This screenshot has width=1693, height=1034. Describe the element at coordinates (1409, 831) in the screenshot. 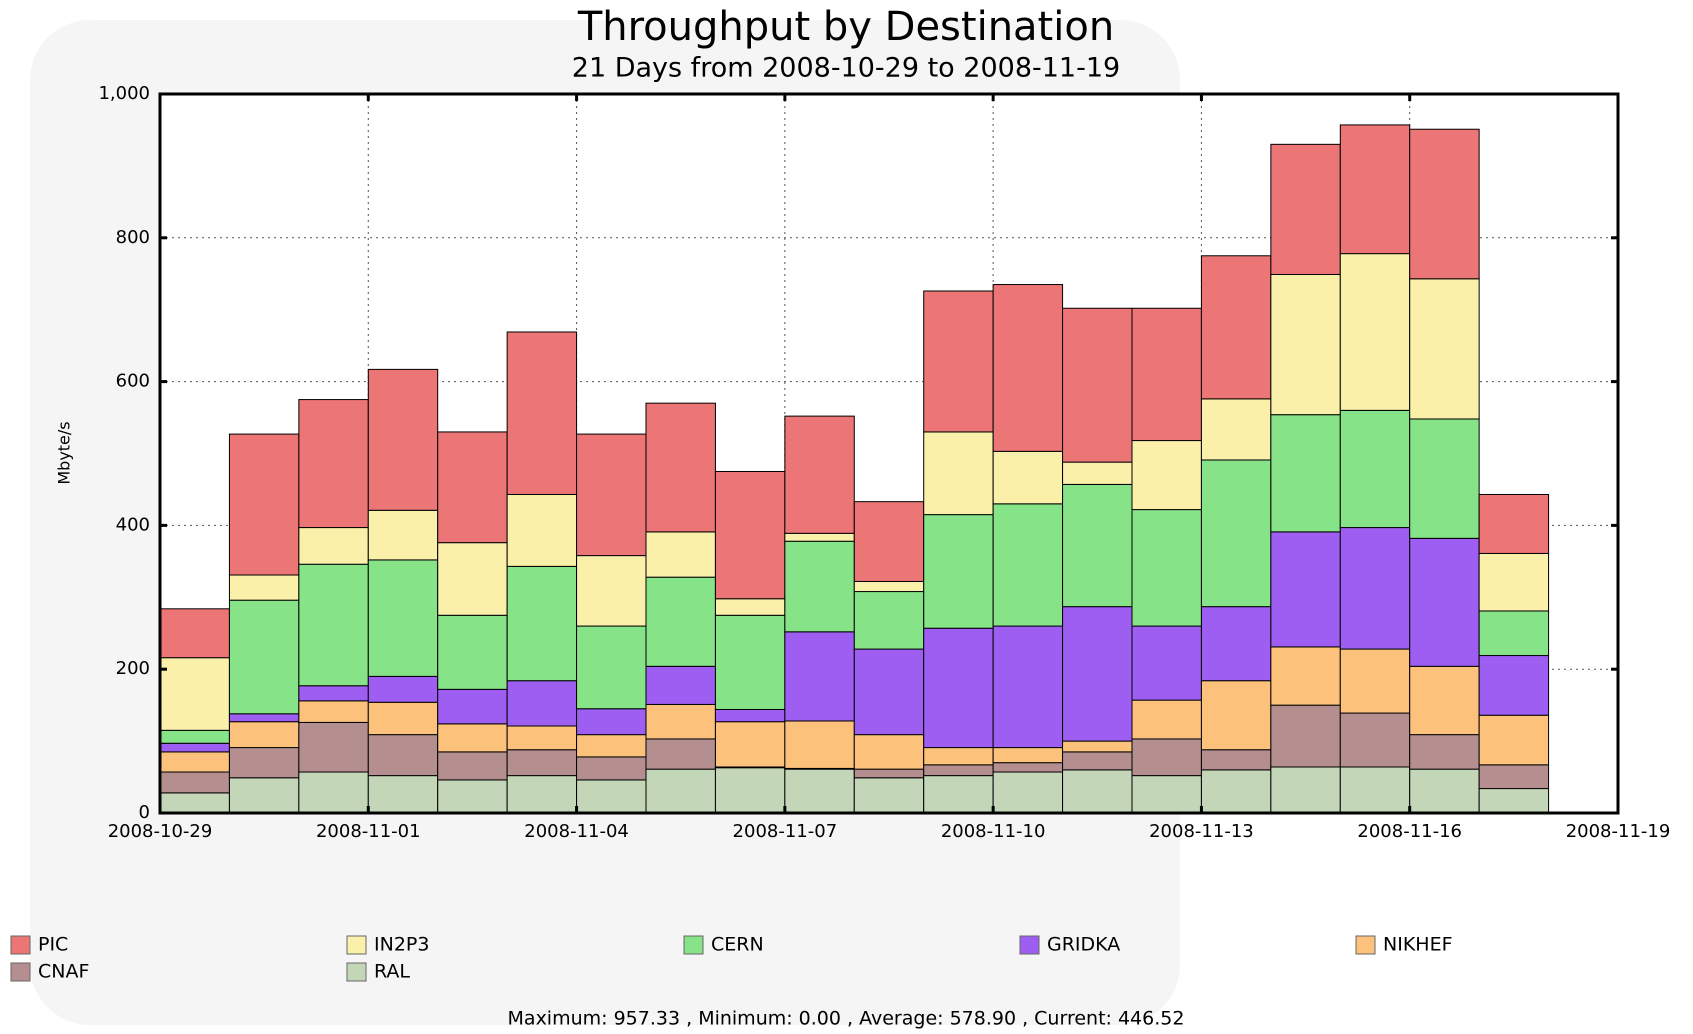

I see `x-tick-label: 2008-11-16` at that location.